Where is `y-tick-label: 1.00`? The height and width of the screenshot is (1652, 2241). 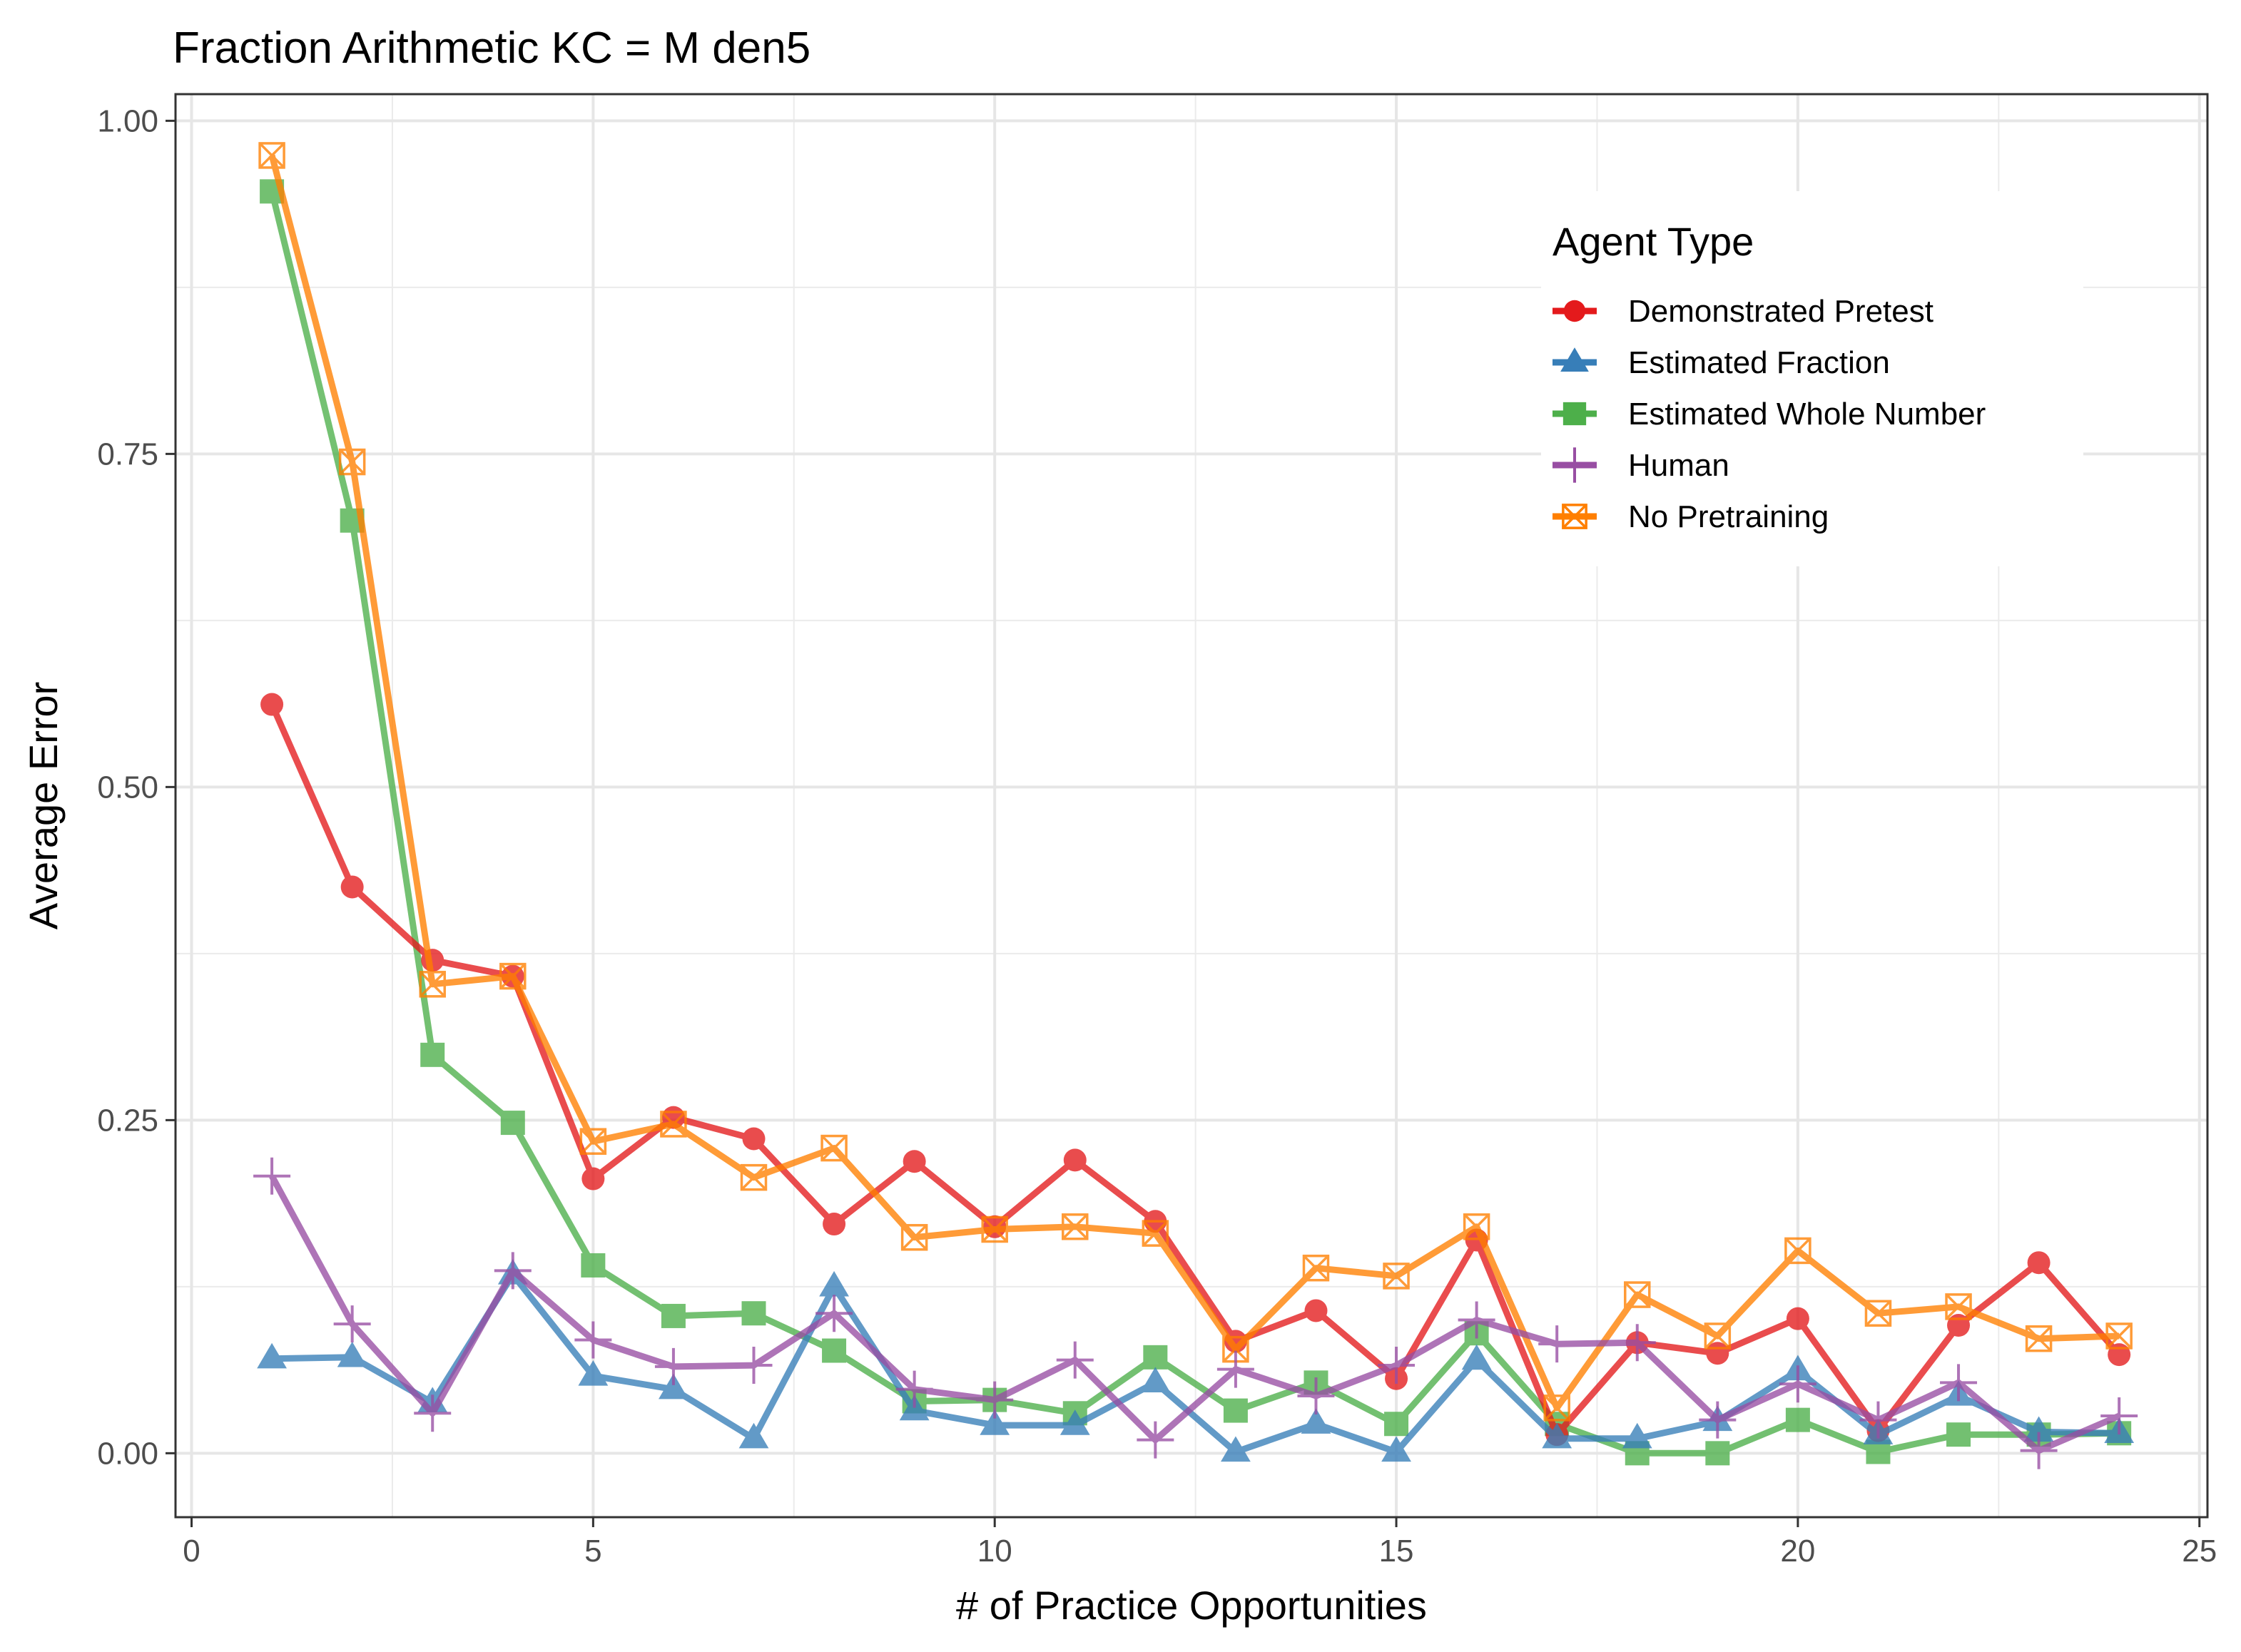
y-tick-label: 1.00 is located at coordinates (128, 120).